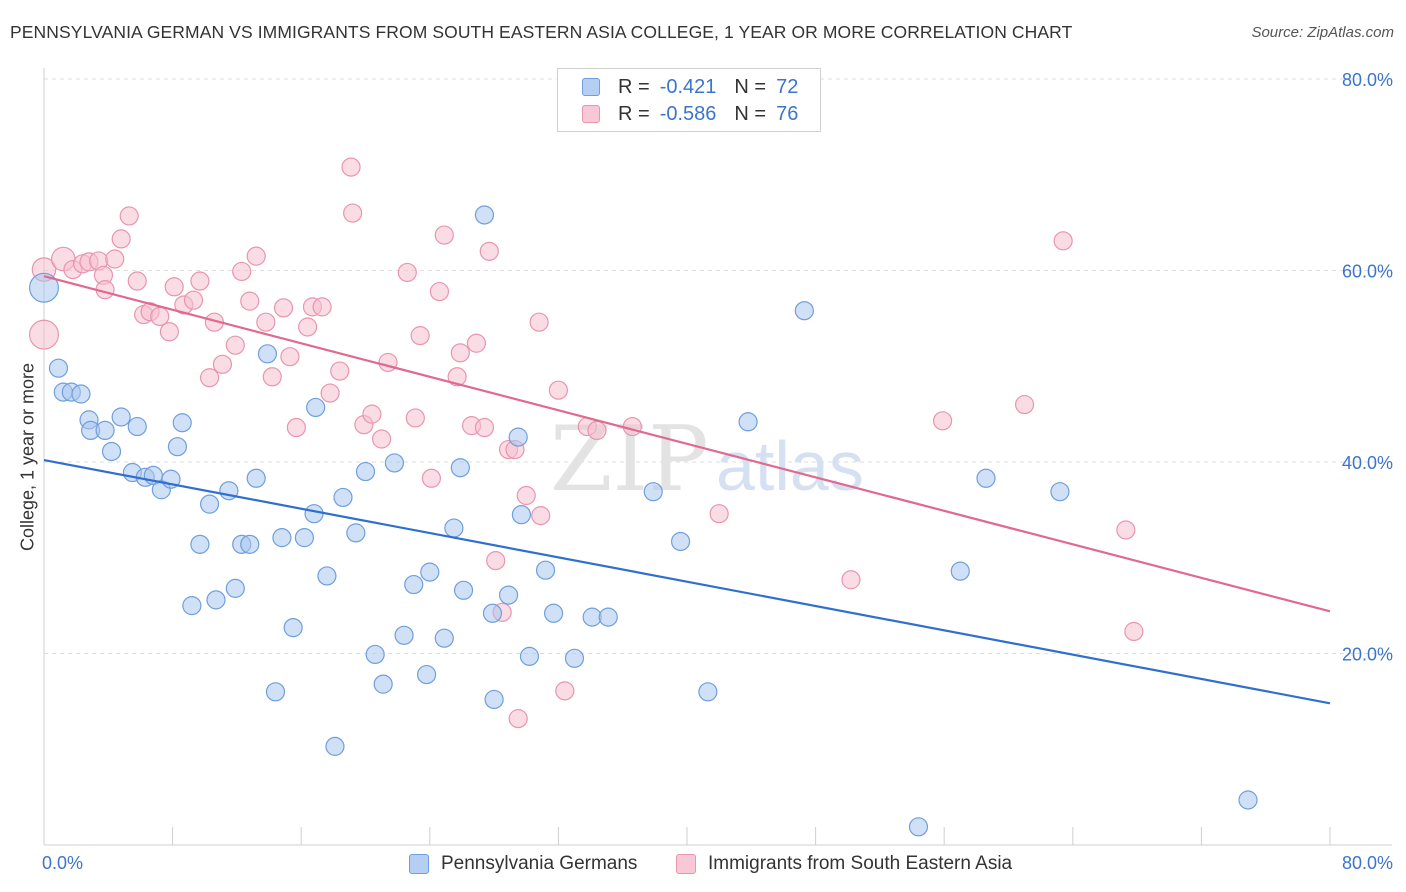  I want to click on legend-swatch-pink, so click(591, 114).